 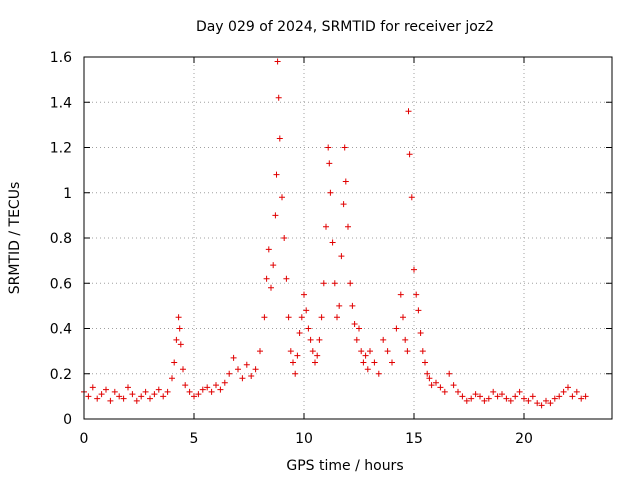 What do you see at coordinates (15, 238) in the screenshot?
I see `y-axis-label: SRMTID / TECUs` at bounding box center [15, 238].